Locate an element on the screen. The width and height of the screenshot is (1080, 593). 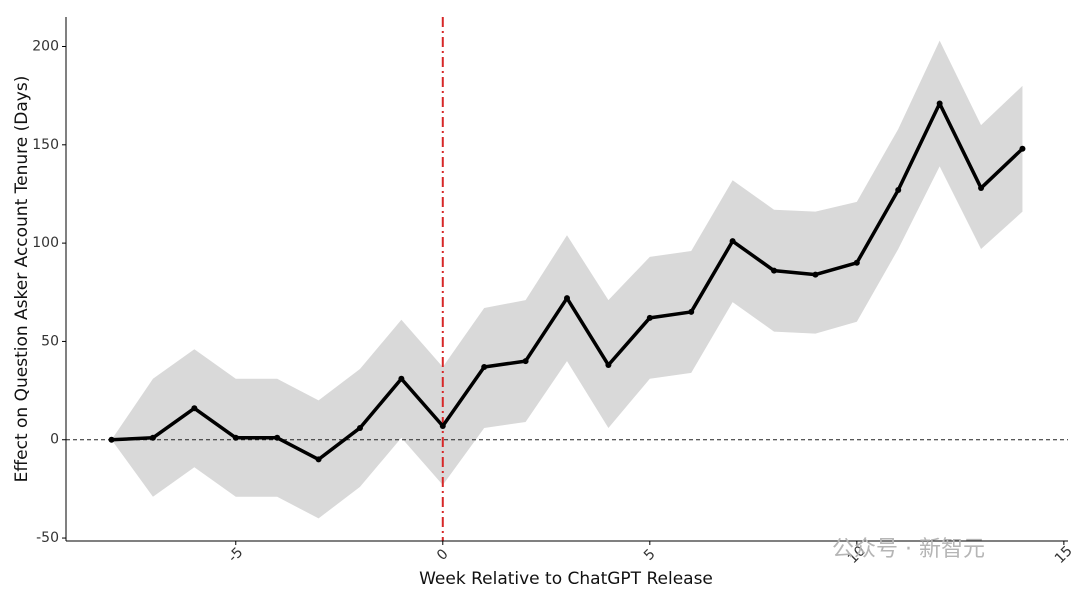
x-tick-label: 0 is located at coordinates (443, 555).